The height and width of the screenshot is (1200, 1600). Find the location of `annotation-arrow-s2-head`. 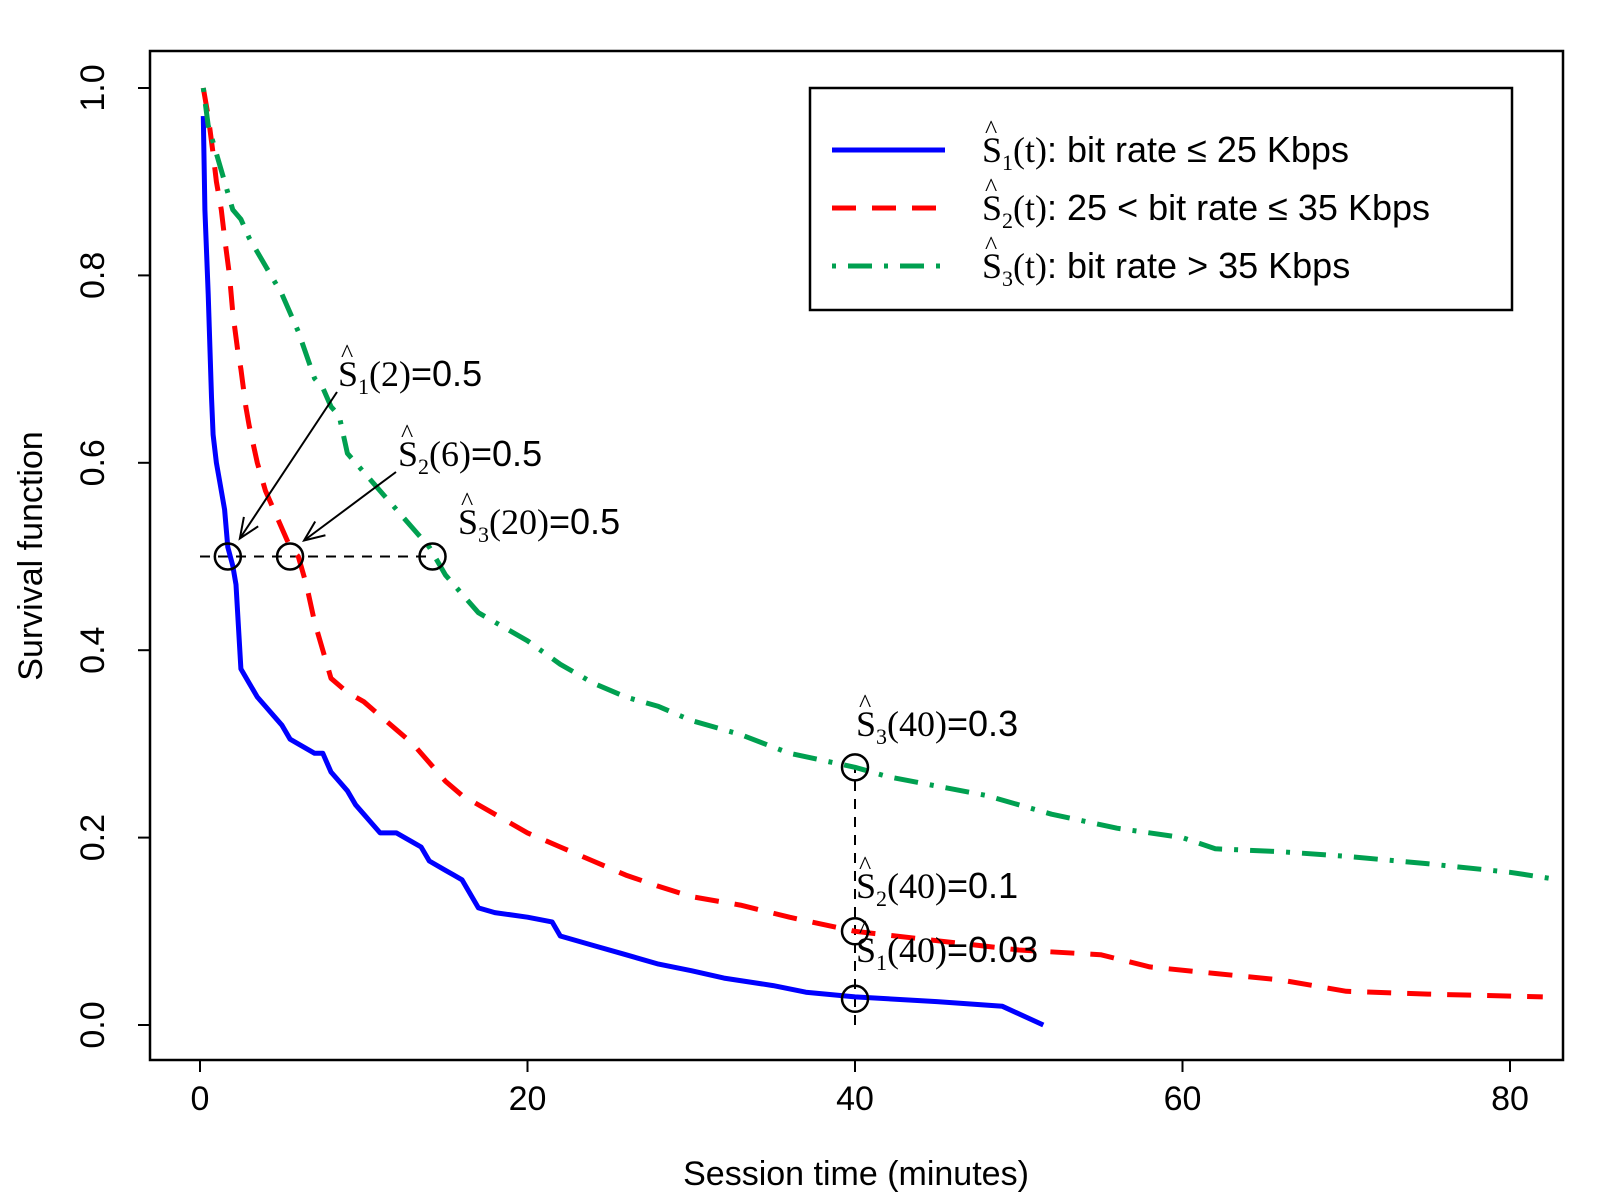

annotation-arrow-s2-head is located at coordinates (314, 532).